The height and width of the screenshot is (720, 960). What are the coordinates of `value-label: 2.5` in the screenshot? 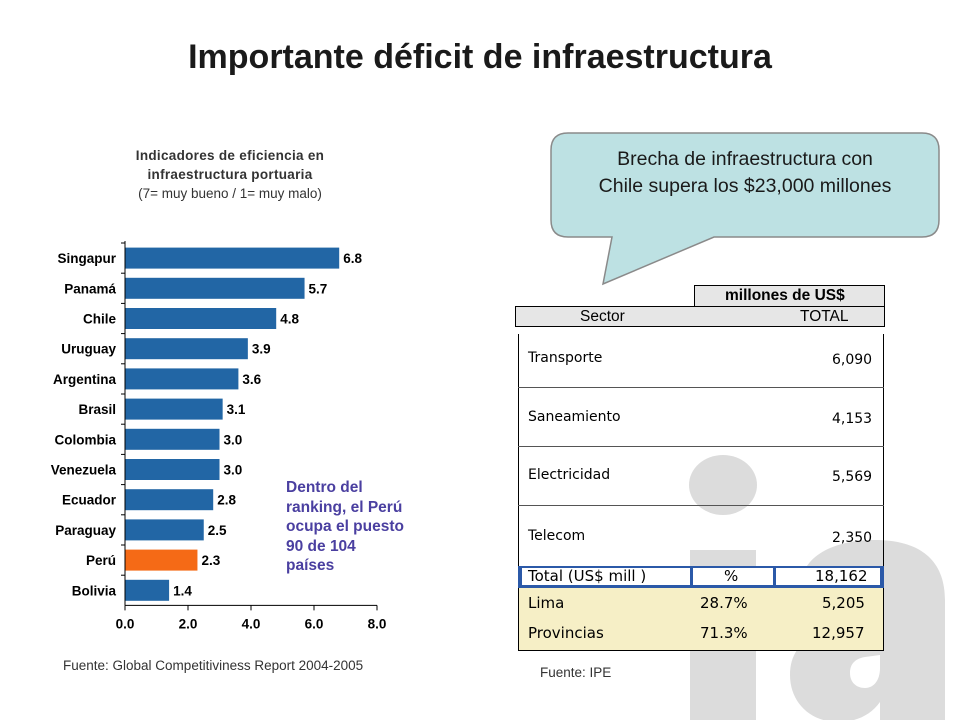 It's located at (217, 530).